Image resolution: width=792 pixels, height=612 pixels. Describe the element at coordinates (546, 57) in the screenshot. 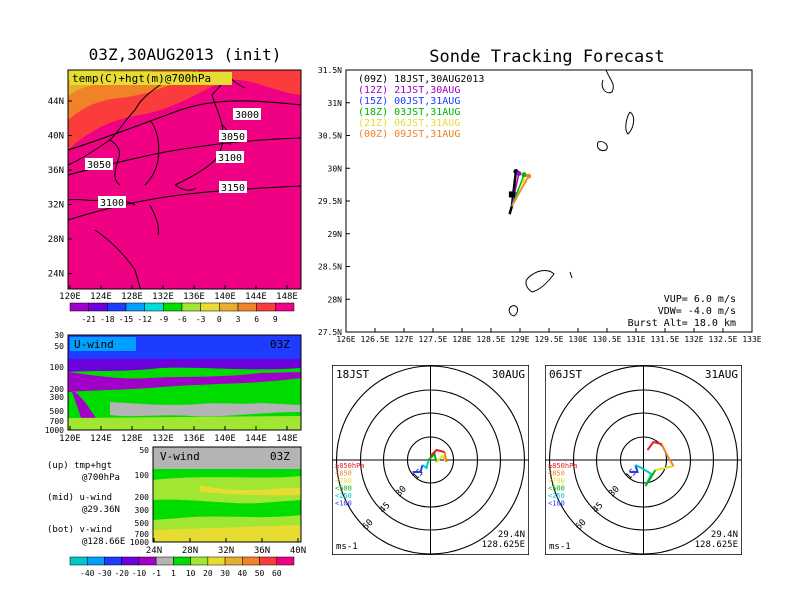

I see `right-title: Sonde Tracking Forecast` at that location.